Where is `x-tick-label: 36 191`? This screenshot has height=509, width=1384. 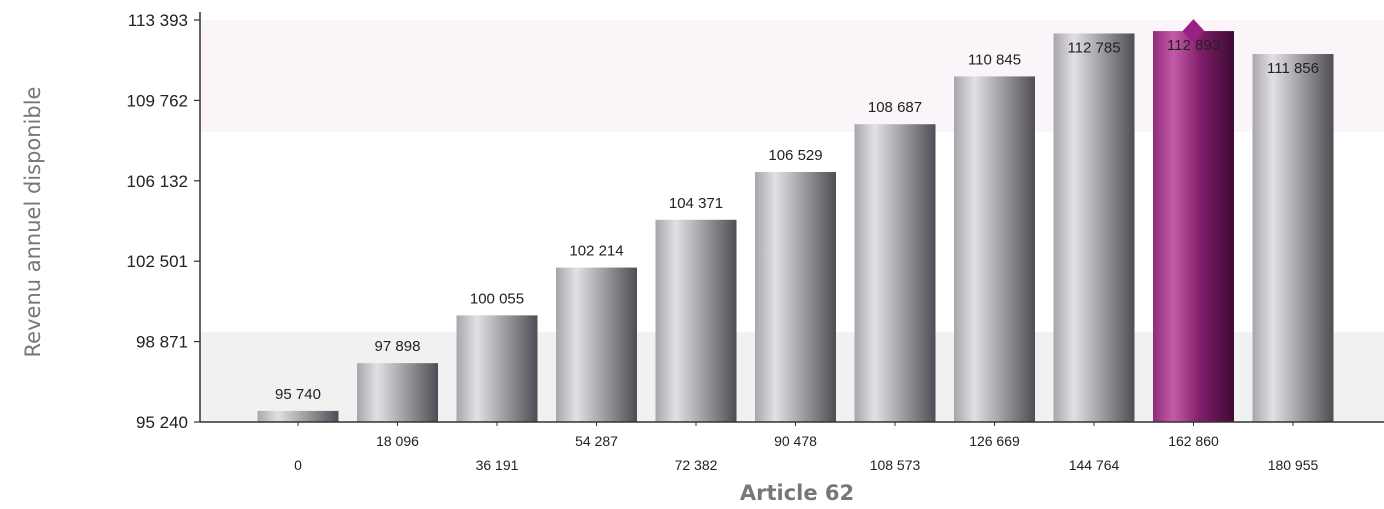 x-tick-label: 36 191 is located at coordinates (497, 465).